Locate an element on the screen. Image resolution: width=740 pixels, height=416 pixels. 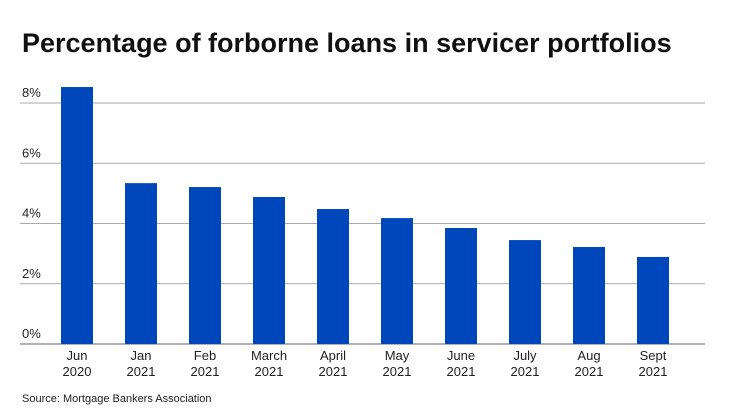
y-tick-label: 2% is located at coordinates (31, 273).